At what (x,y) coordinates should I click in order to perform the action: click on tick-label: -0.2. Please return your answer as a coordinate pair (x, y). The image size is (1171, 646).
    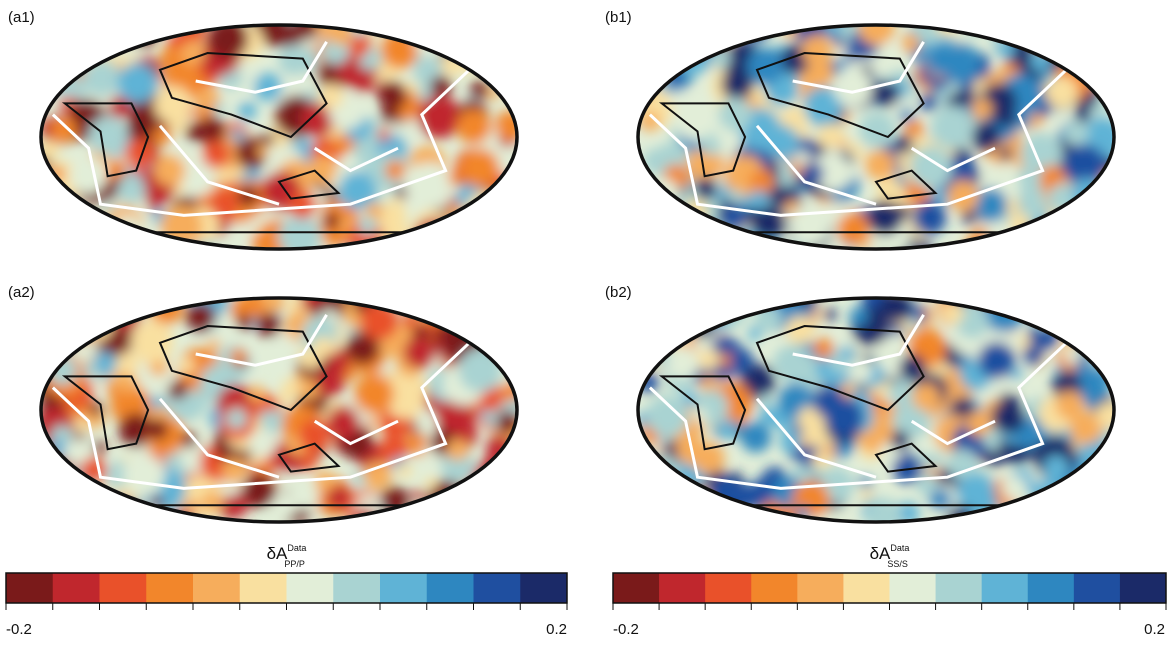
    Looking at the image, I should click on (626, 629).